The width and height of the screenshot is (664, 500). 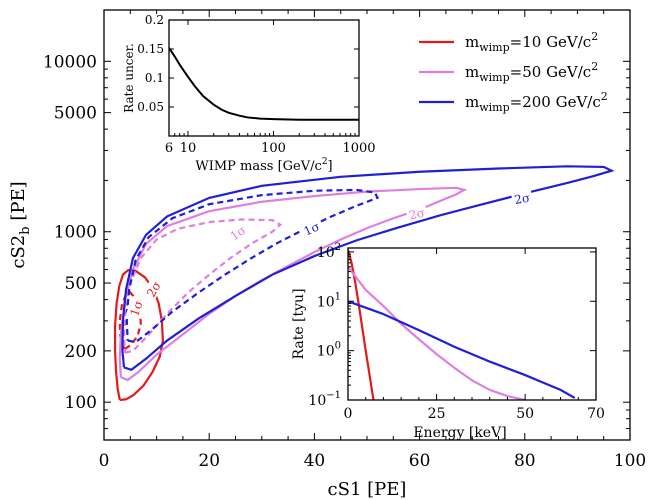 I want to click on inset-top-background, so click(x=264, y=78).